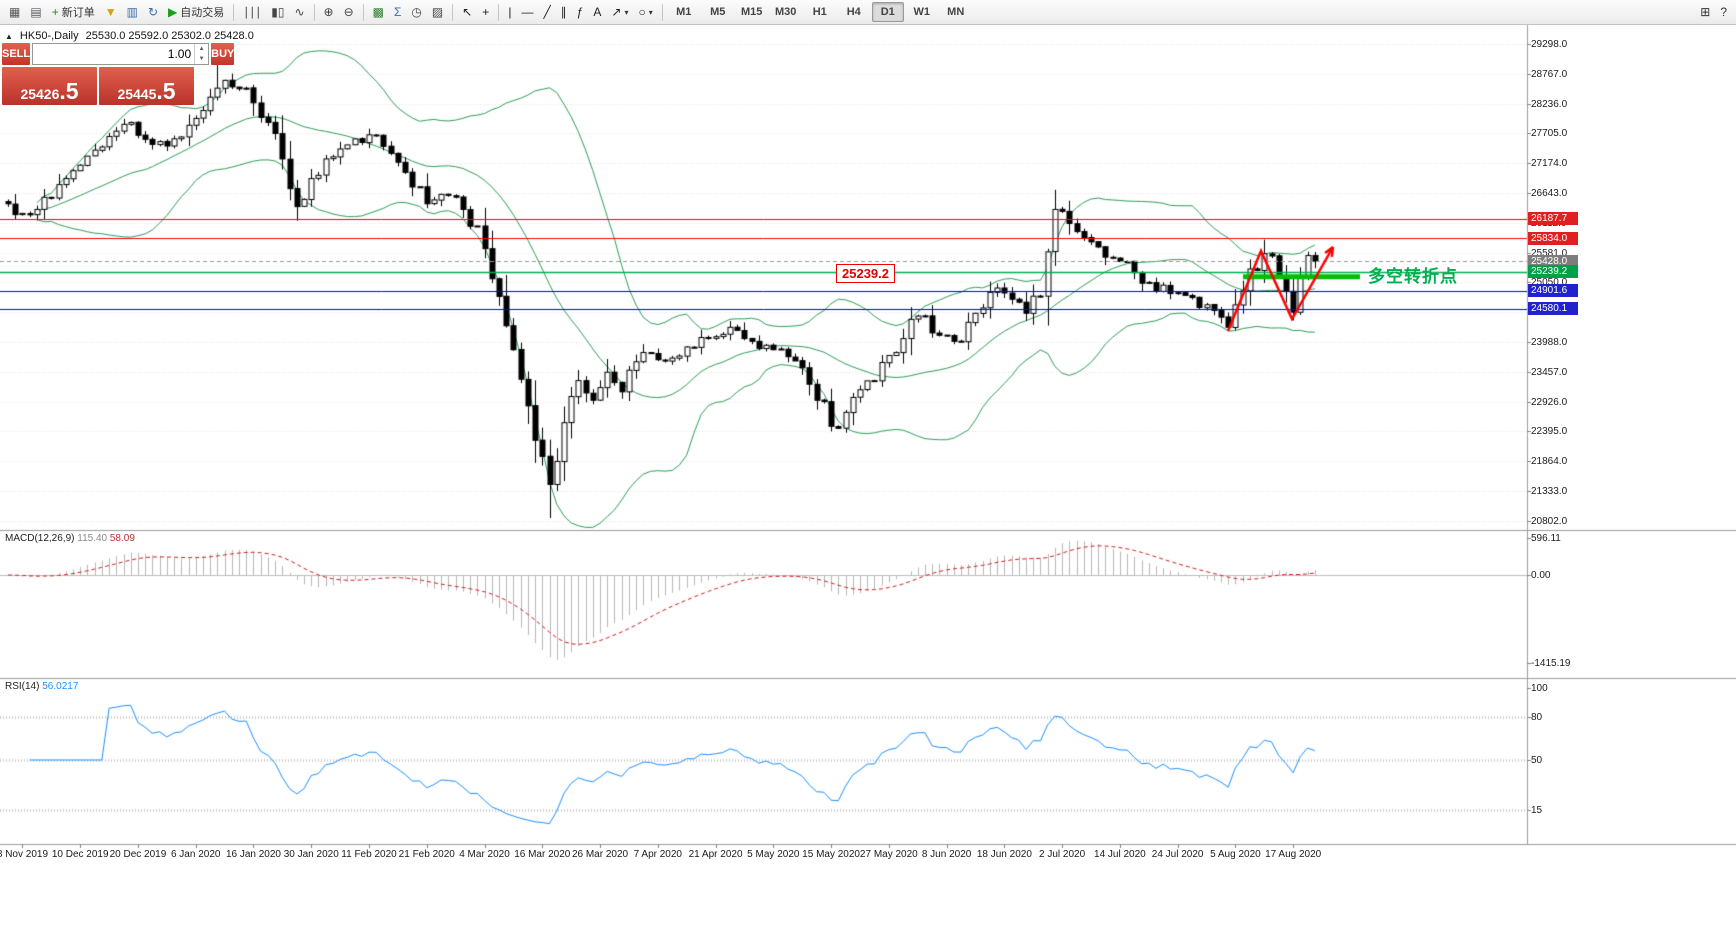 Image resolution: width=1736 pixels, height=947 pixels. Describe the element at coordinates (202, 13) in the screenshot. I see `autotrading-button-label: 自动交易` at that location.